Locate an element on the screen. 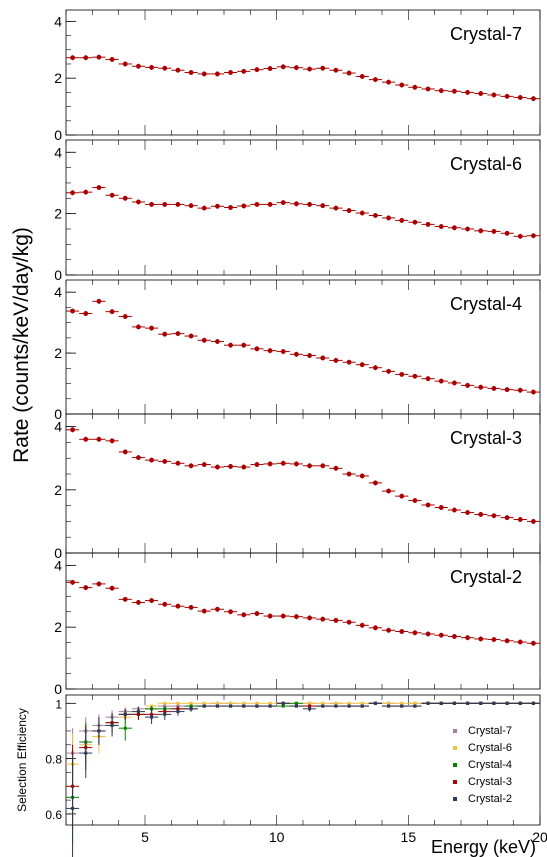  y-axis-label: Rate (counts/keV/day/kg) is located at coordinates (21, 345).